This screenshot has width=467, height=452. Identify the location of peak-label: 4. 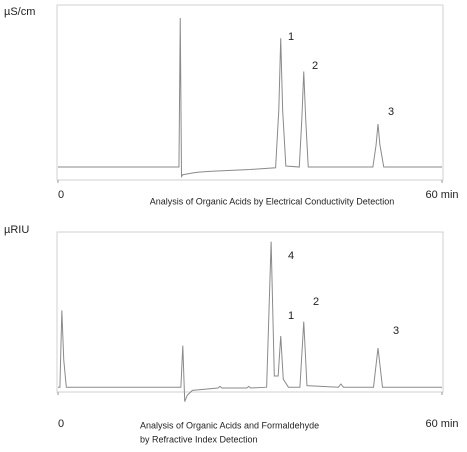
(291, 256).